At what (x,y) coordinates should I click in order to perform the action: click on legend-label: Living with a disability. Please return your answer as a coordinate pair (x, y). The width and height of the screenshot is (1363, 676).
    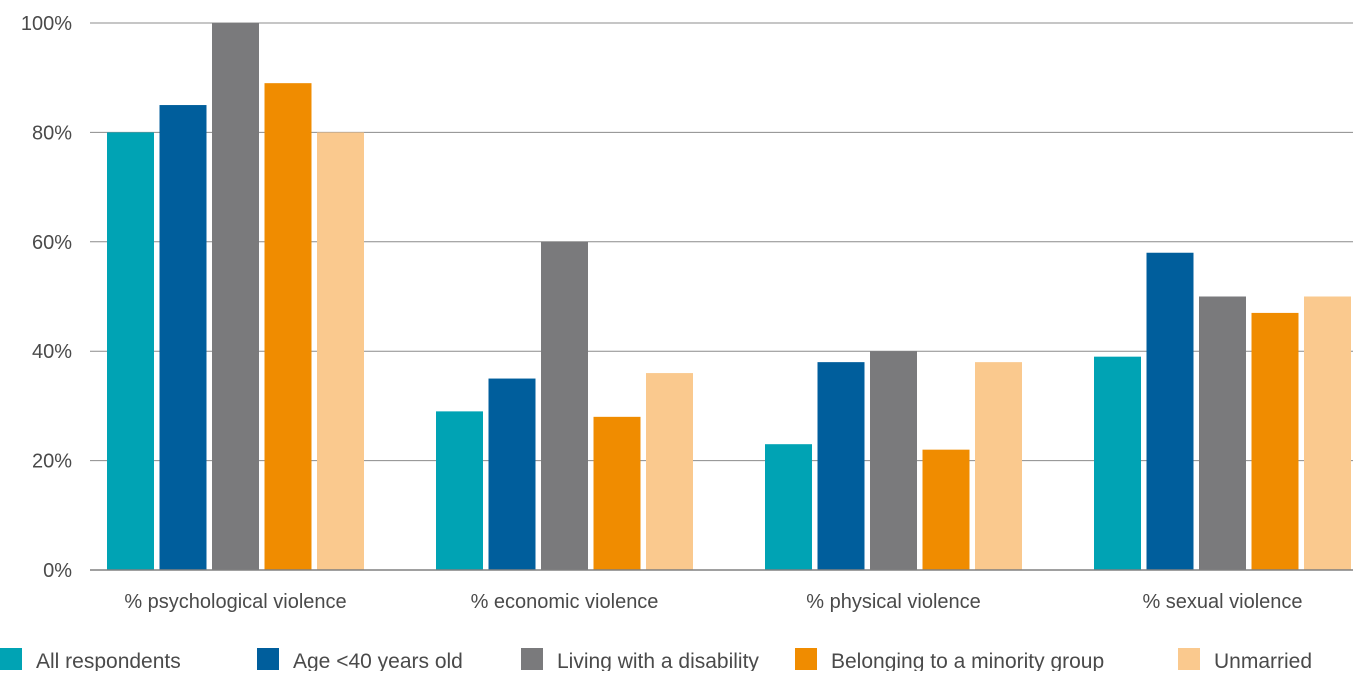
    Looking at the image, I should click on (658, 660).